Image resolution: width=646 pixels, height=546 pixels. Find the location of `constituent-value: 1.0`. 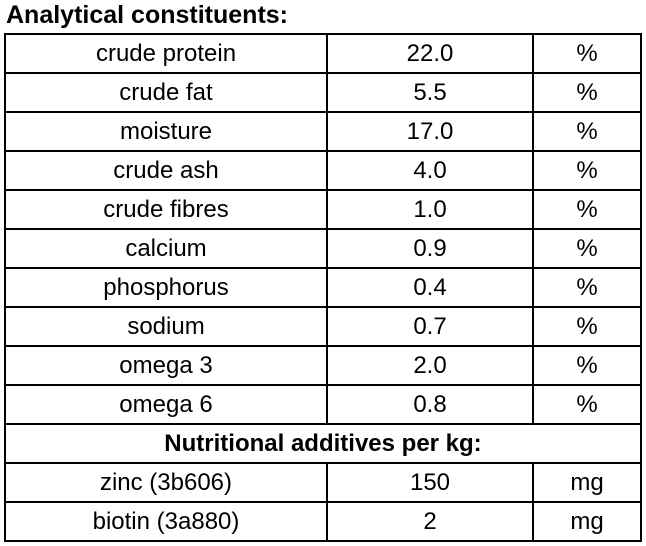

constituent-value: 1.0 is located at coordinates (430, 209).